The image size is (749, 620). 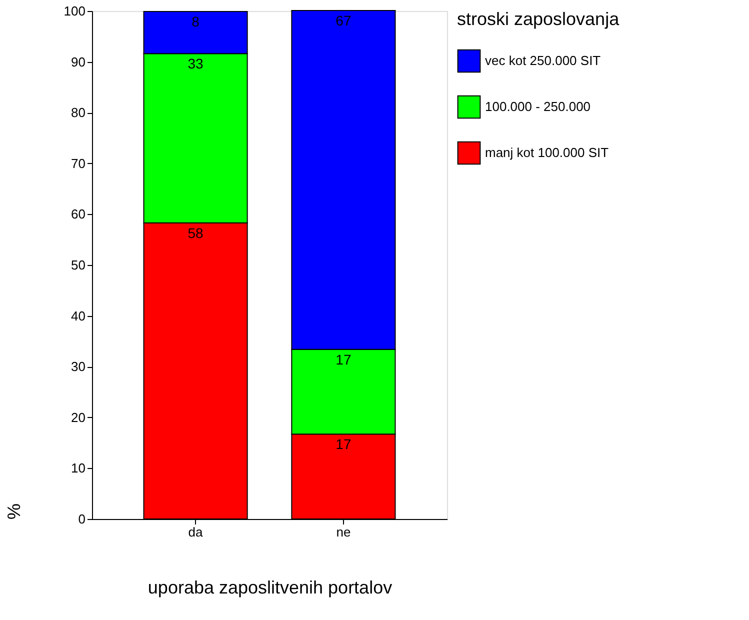 What do you see at coordinates (270, 588) in the screenshot?
I see `x-axis-title: uporaba zaposlitvenih portalov` at bounding box center [270, 588].